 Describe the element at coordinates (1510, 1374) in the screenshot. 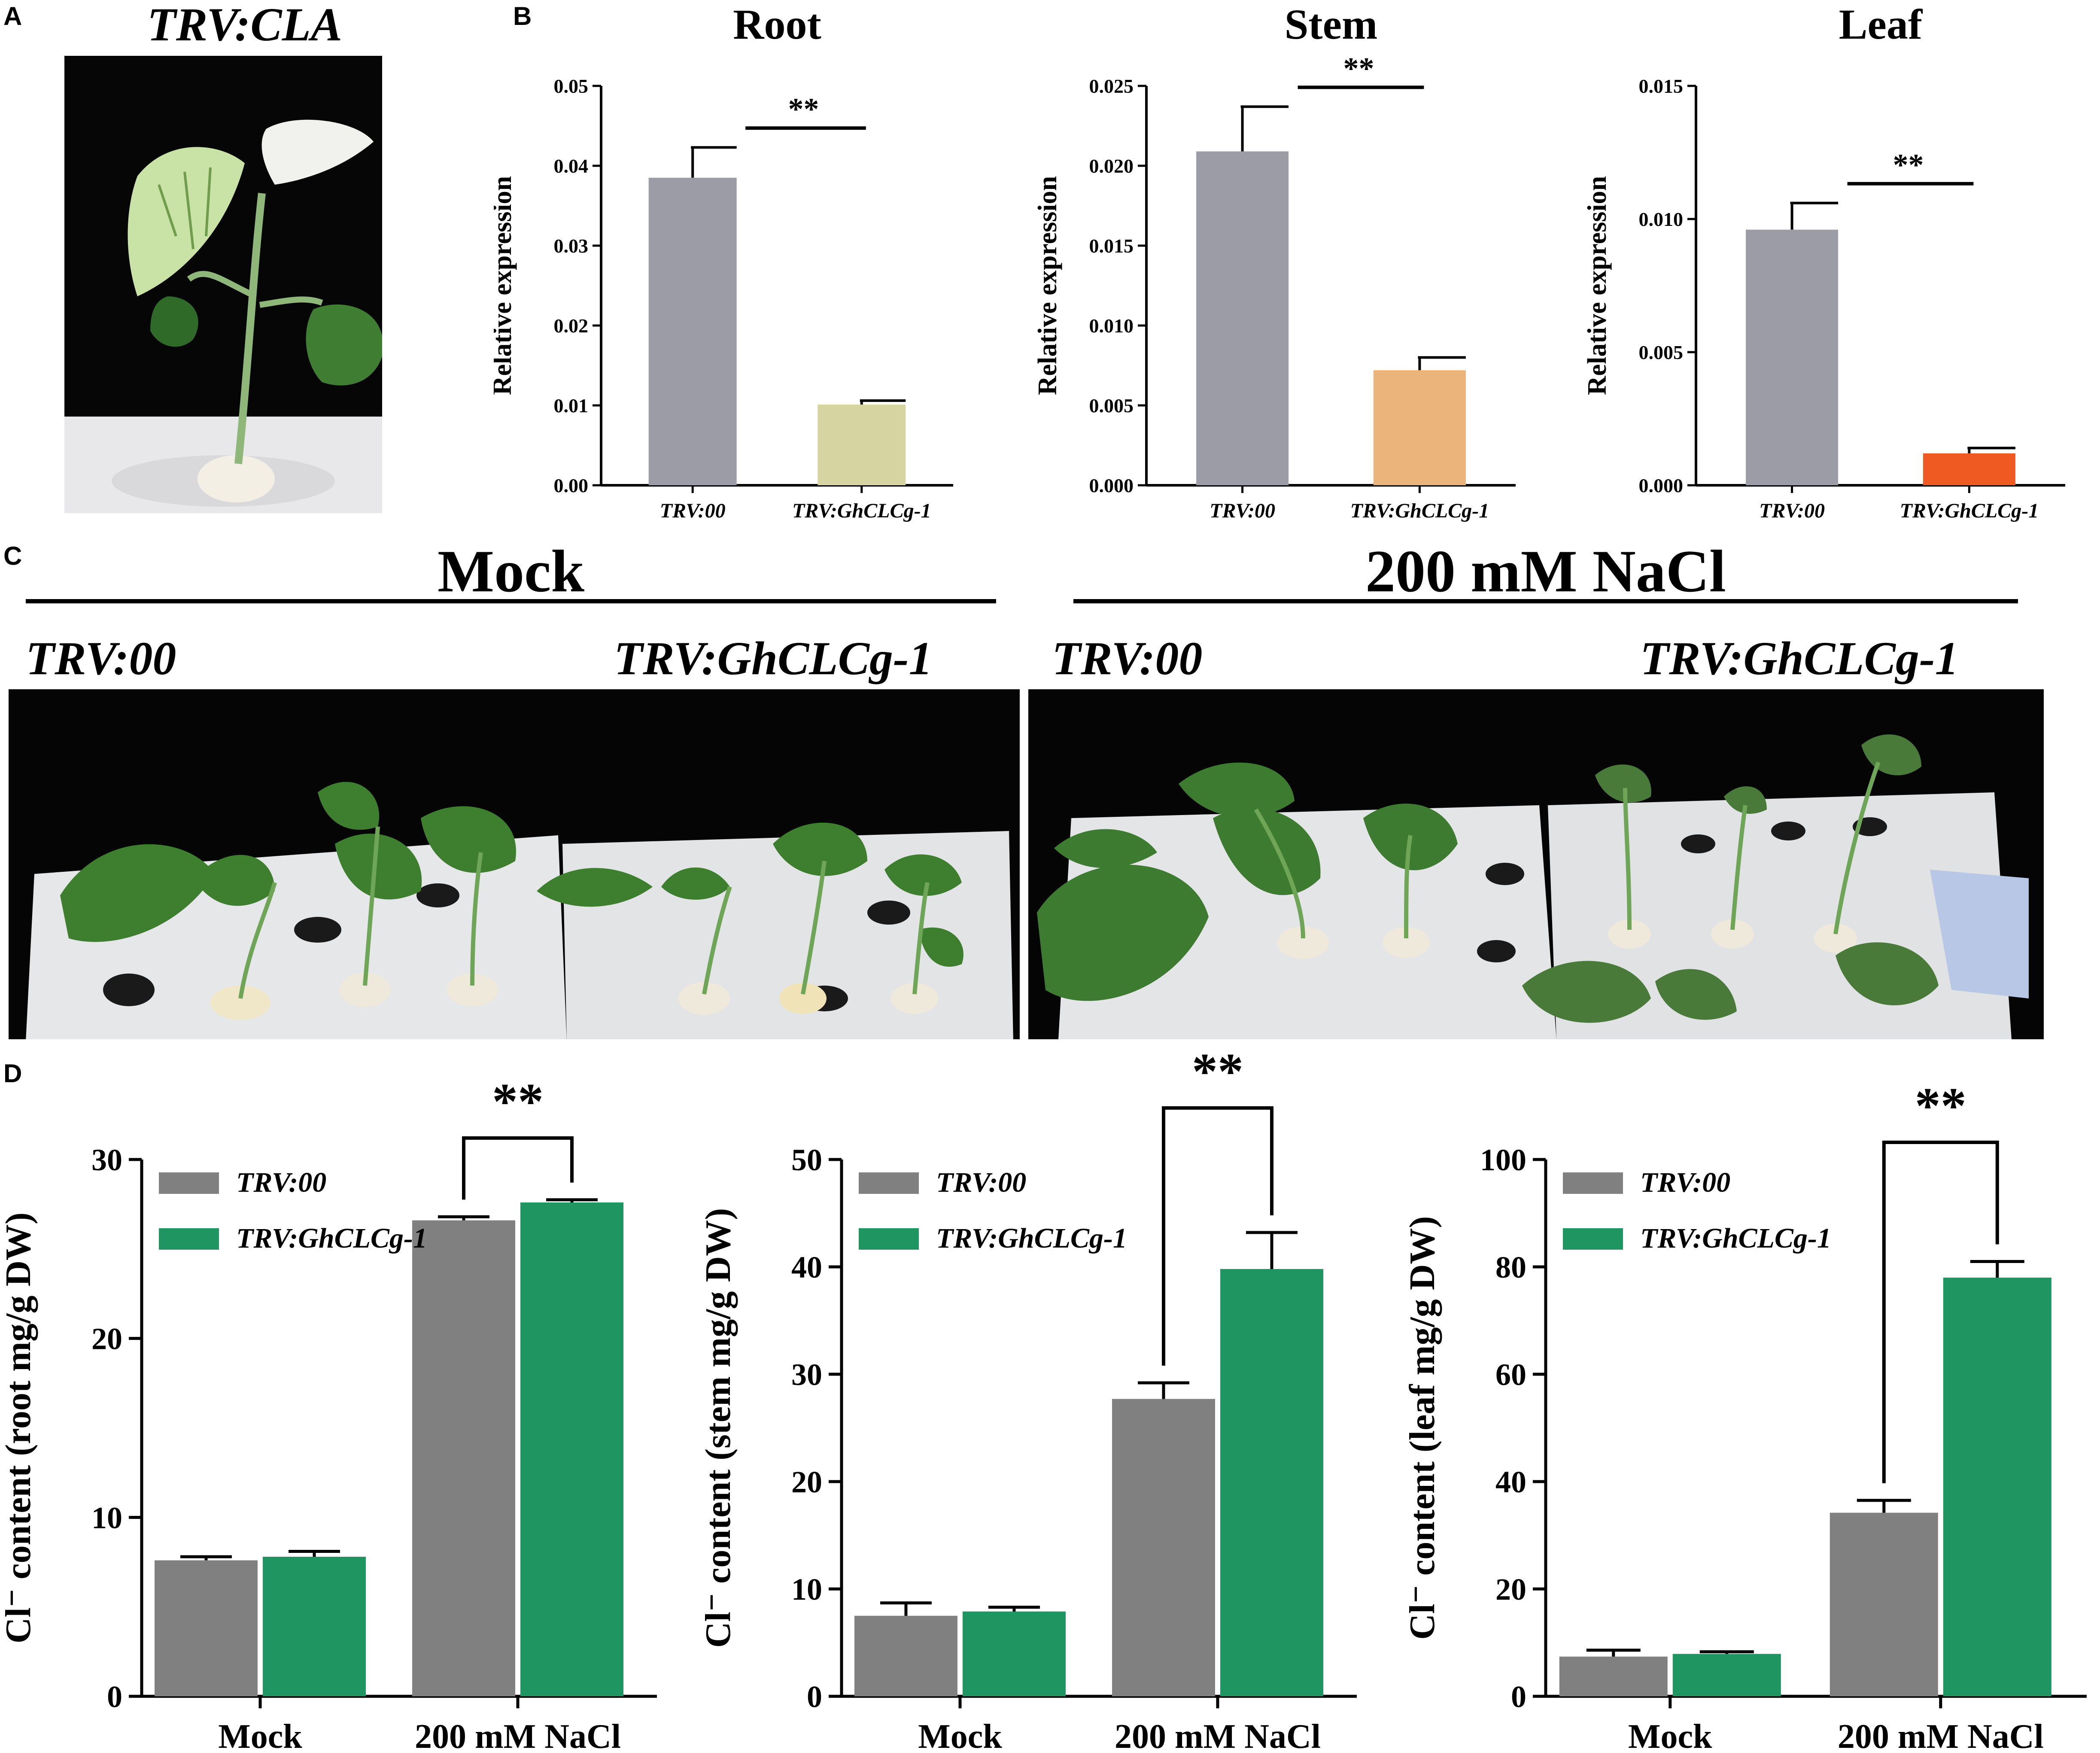

I see `y-tick-label: 60` at that location.